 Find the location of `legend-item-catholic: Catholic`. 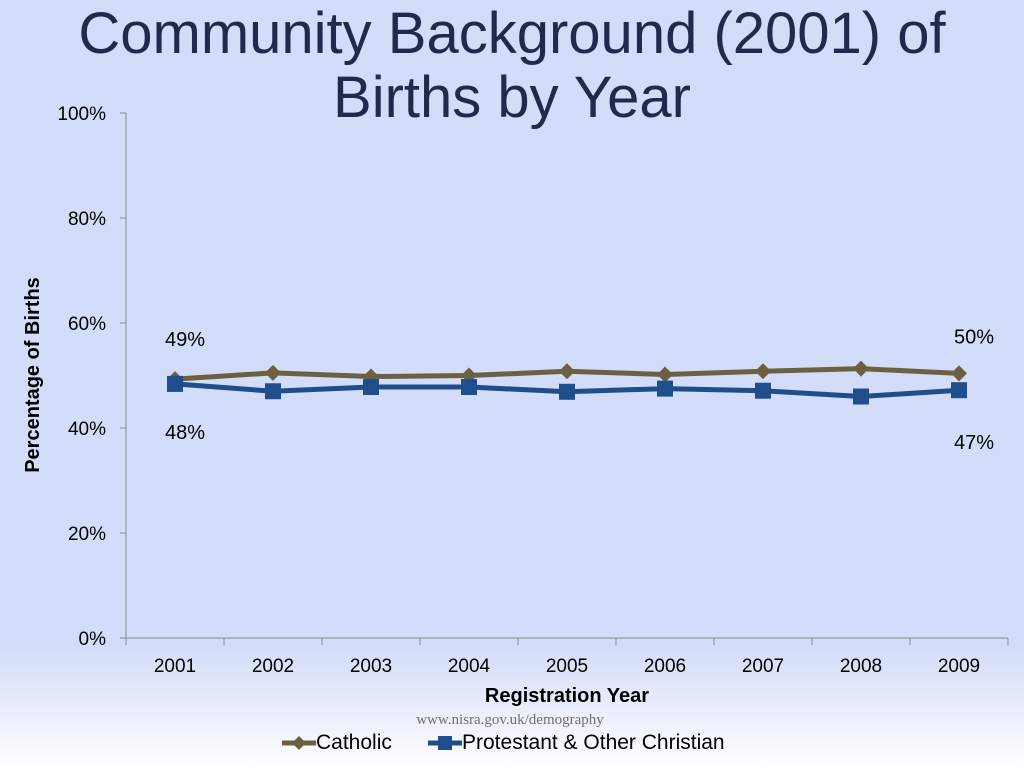

legend-item-catholic: Catholic is located at coordinates (337, 743).